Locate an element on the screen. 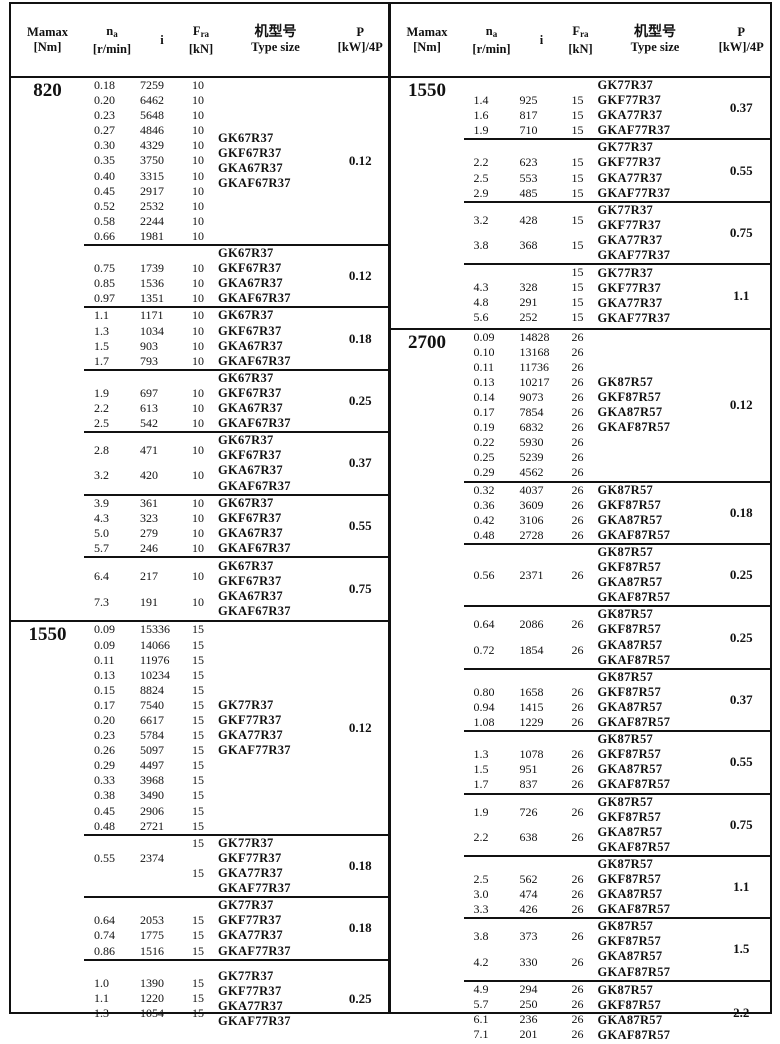 Image resolution: width=780 pixels, height=1044 pixels. header-type-en: Type size is located at coordinates (655, 47).